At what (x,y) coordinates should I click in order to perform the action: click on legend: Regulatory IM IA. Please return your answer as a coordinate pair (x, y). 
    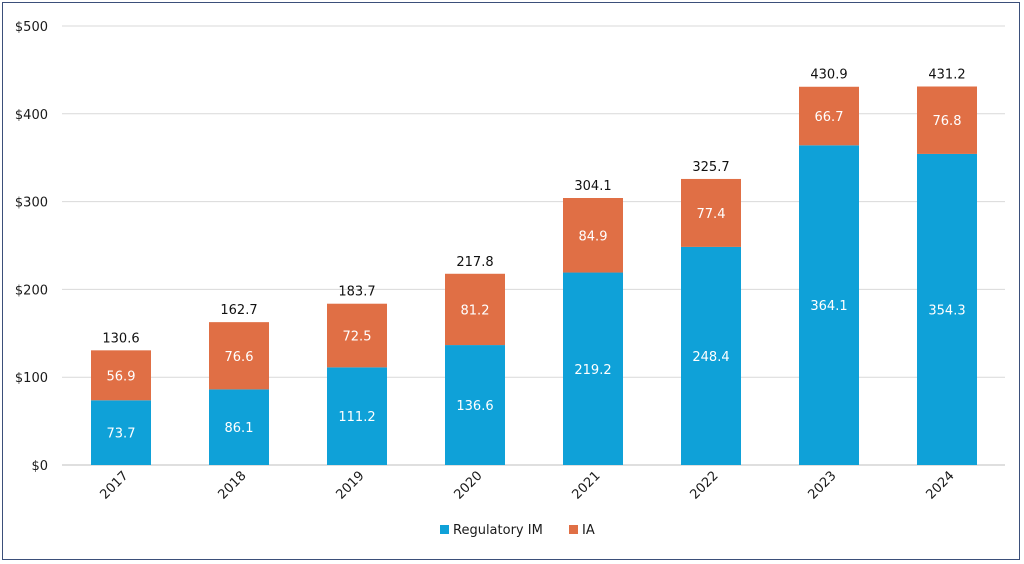
    Looking at the image, I should click on (517, 530).